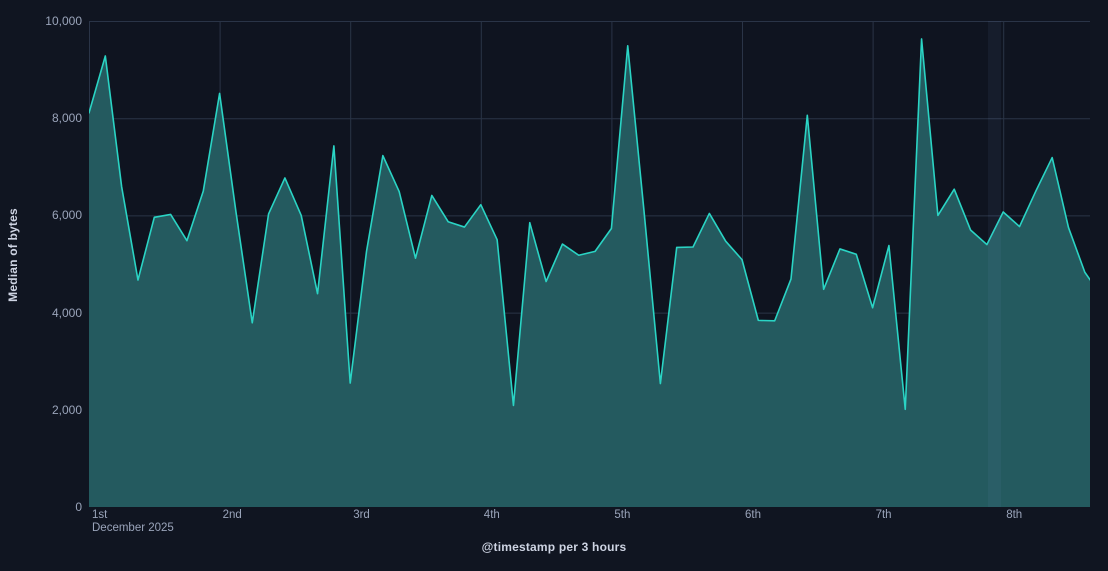 The height and width of the screenshot is (571, 1108). I want to click on x-tick-day: 4th, so click(491, 515).